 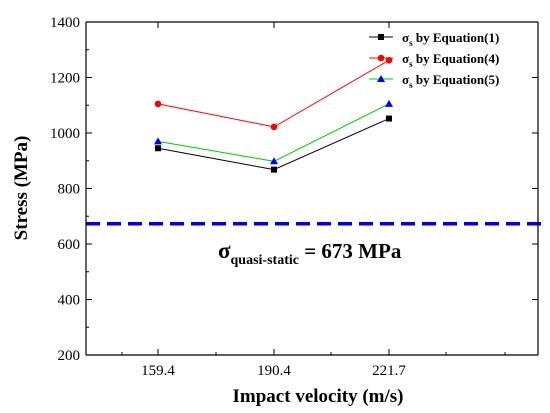 What do you see at coordinates (350, 251) in the screenshot?
I see `reference-label-text: = 673 MPa` at bounding box center [350, 251].